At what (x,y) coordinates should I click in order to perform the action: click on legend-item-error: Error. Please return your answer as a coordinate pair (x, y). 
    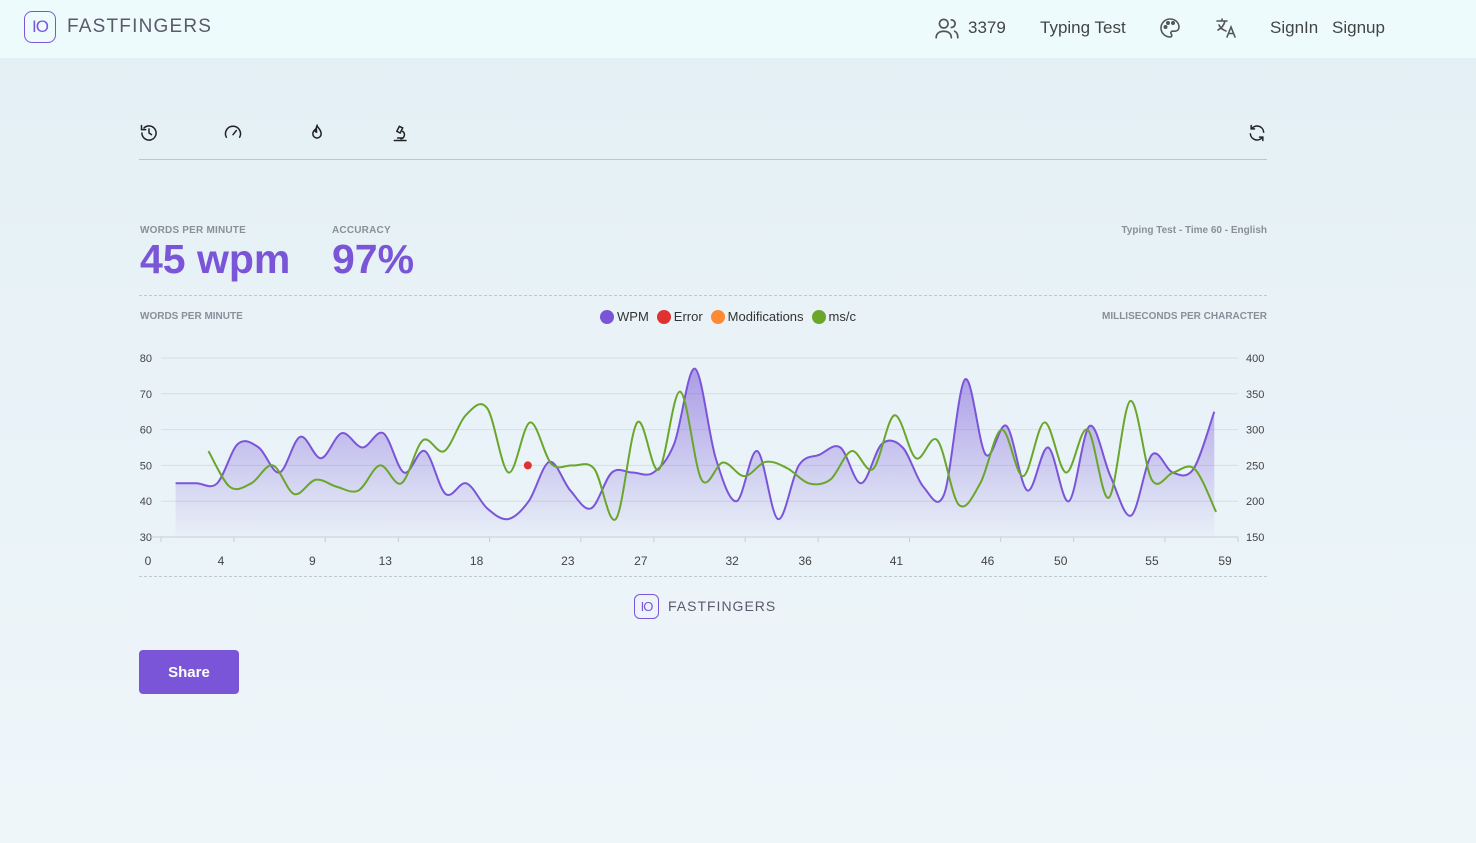
    Looking at the image, I should click on (679, 316).